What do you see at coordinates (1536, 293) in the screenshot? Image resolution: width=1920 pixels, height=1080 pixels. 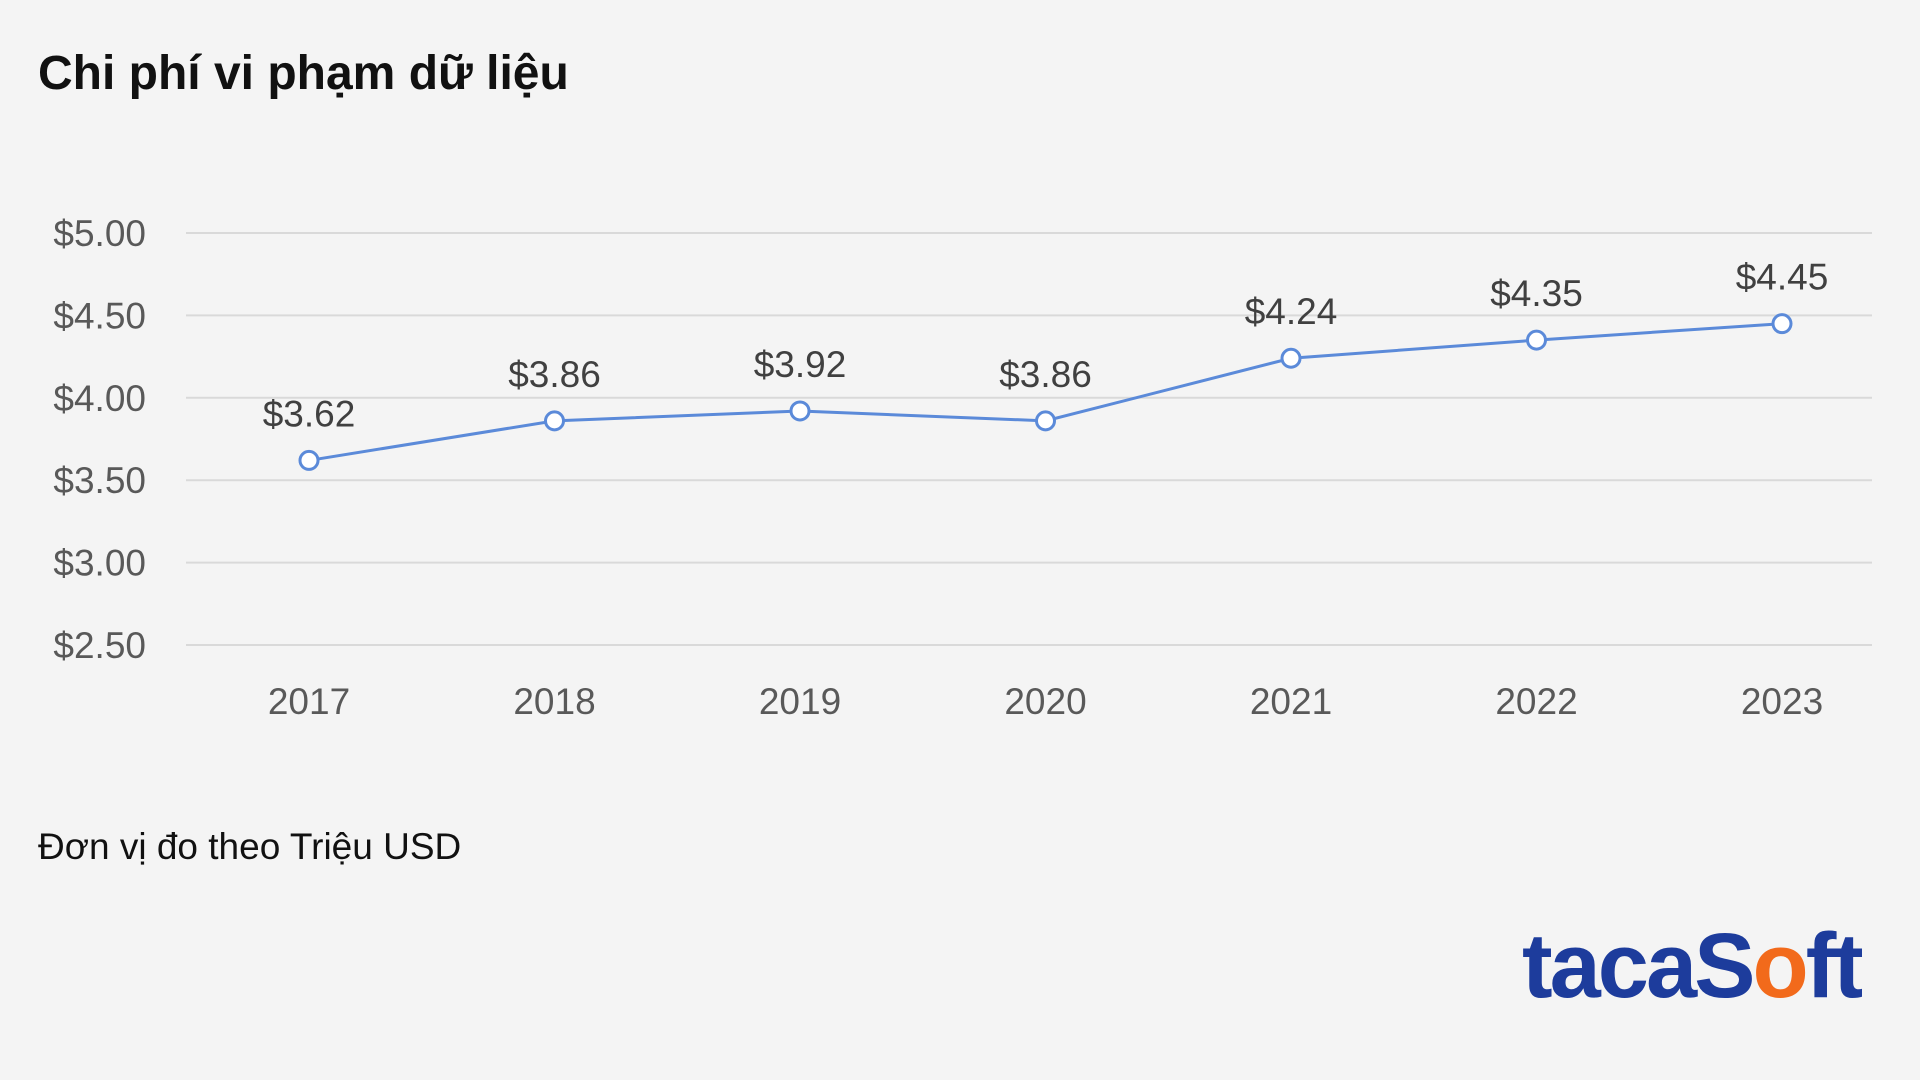 I see `data-label: $4.35` at bounding box center [1536, 293].